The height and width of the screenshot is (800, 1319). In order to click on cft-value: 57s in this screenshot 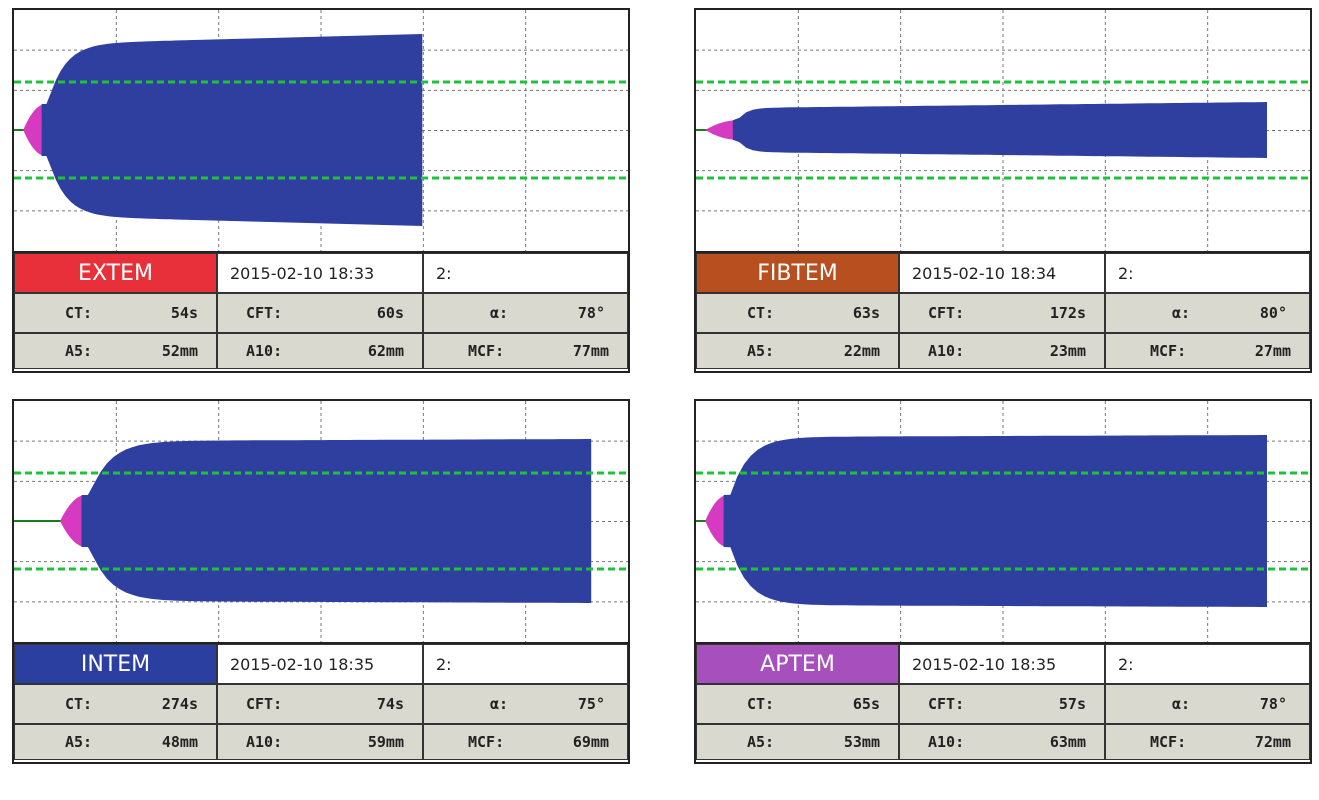, I will do `click(1072, 704)`.